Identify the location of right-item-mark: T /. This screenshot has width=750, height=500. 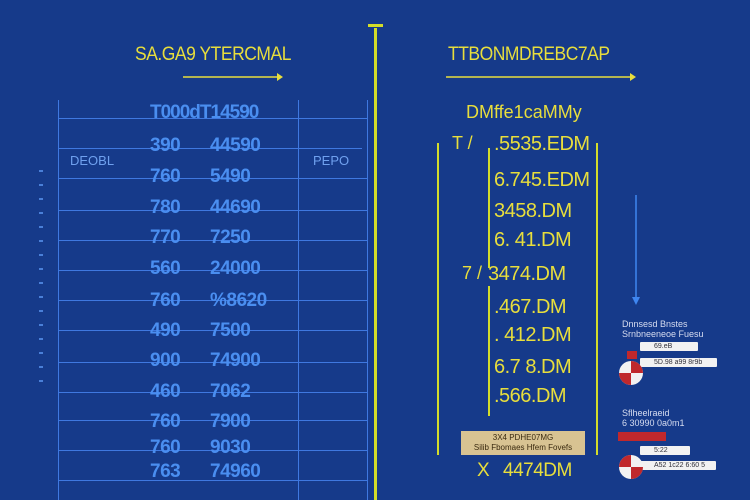
(462, 143).